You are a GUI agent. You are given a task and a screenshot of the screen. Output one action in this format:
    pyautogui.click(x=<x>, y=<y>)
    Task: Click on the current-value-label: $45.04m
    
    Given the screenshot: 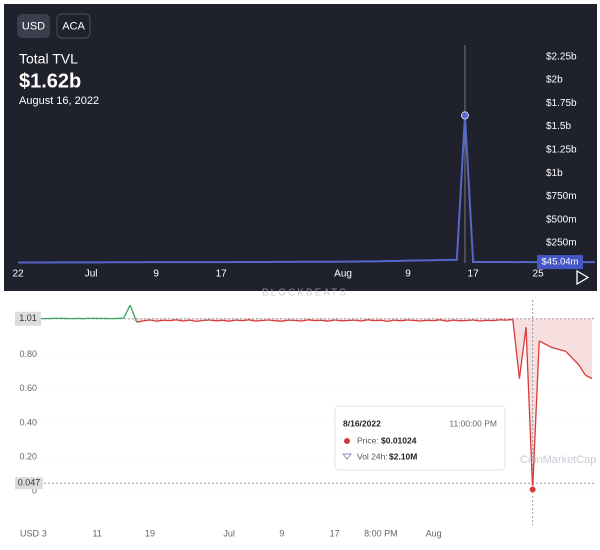 What is the action you would take?
    pyautogui.click(x=560, y=262)
    